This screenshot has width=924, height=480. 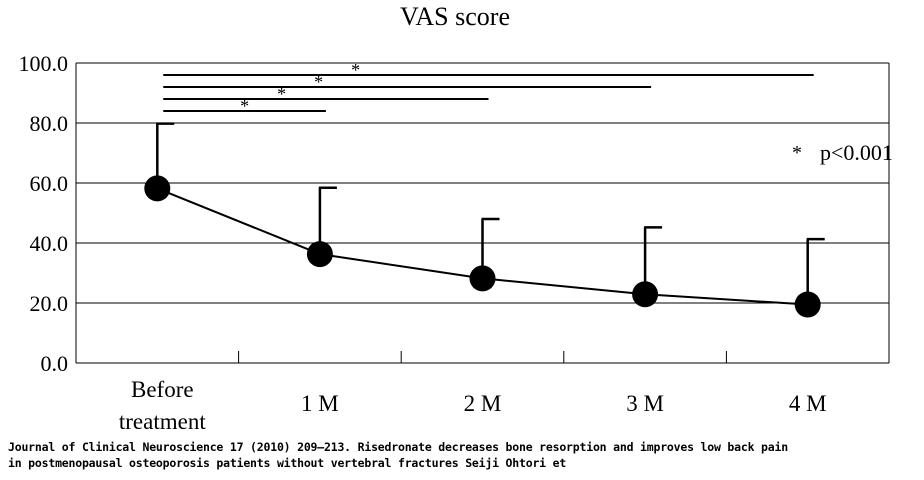 I want to click on x-tick-label: 1 M, so click(x=320, y=403).